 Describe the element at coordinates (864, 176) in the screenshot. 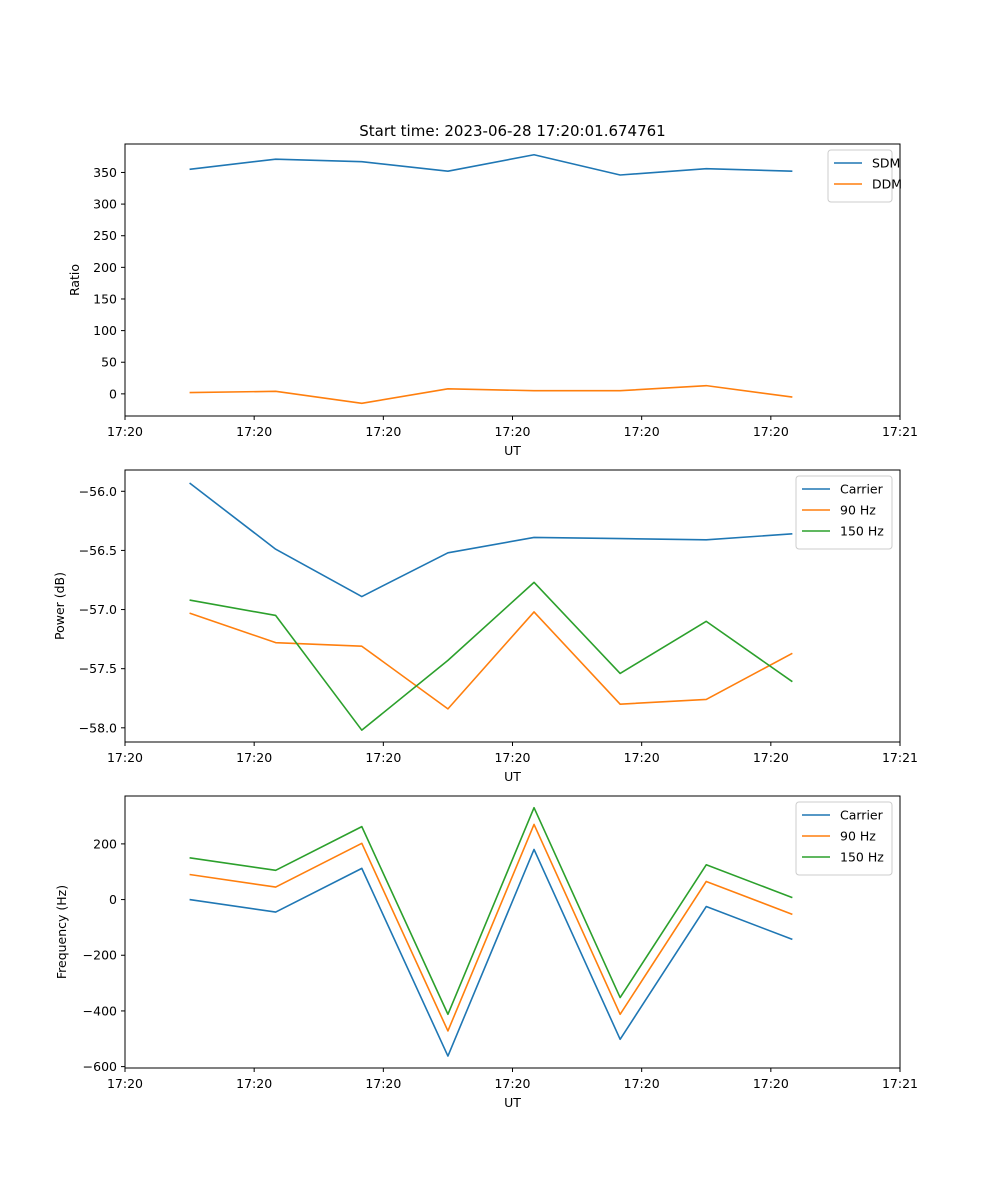

I see `legend: SDM DDM` at that location.